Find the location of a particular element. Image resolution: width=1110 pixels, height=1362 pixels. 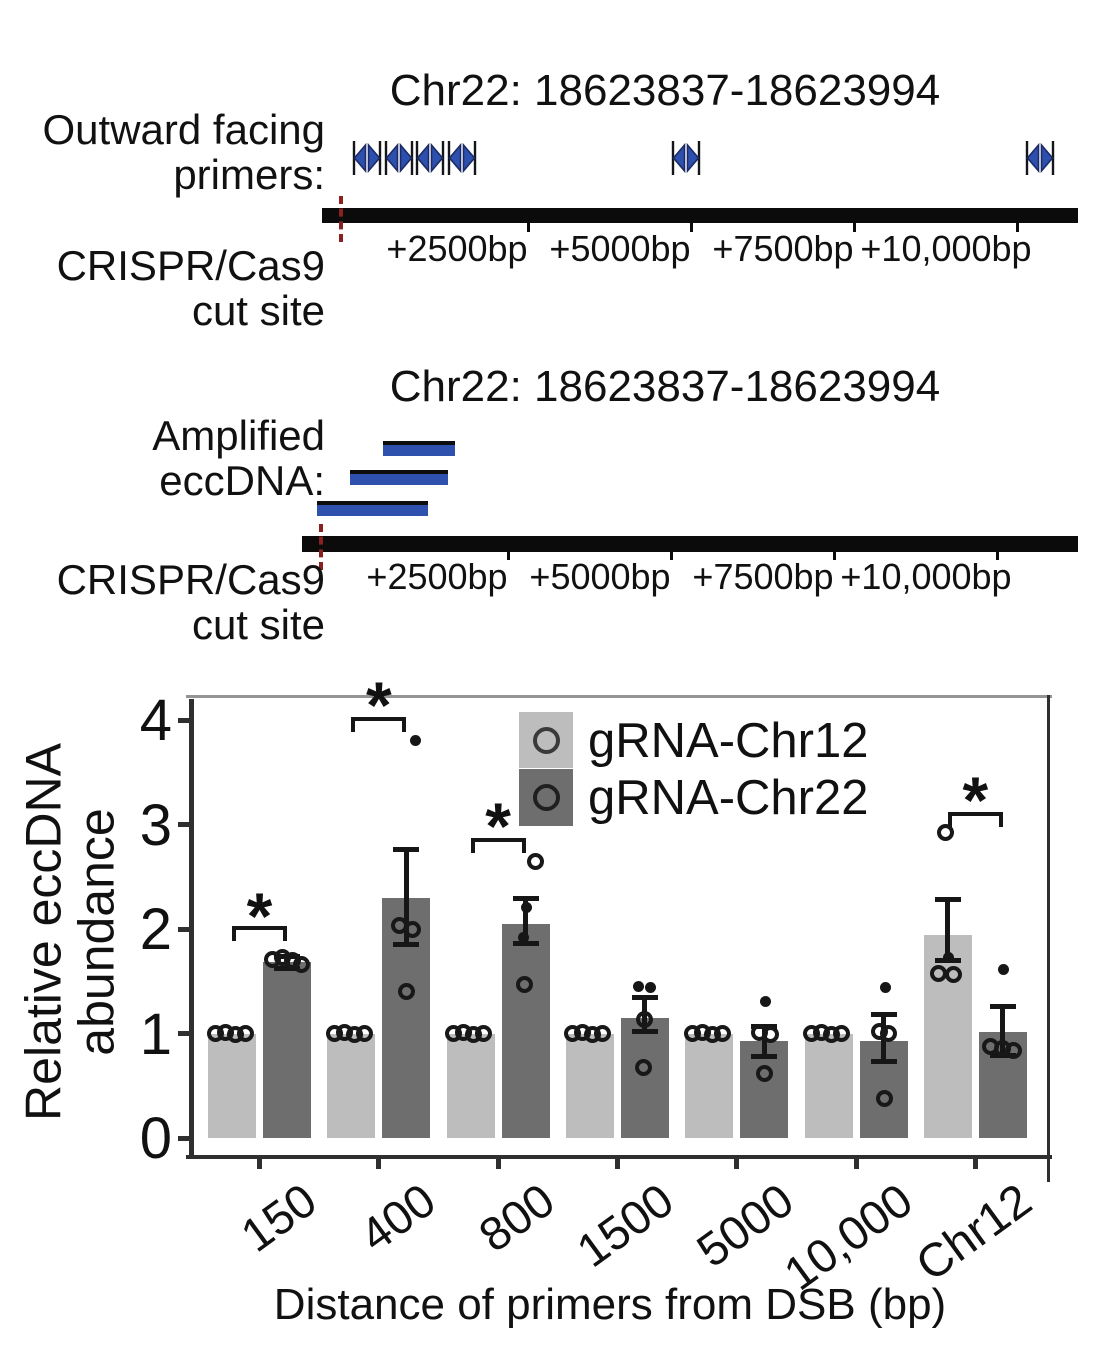

bar-gRNA-Chr12-Chr12 is located at coordinates (947, 1036).